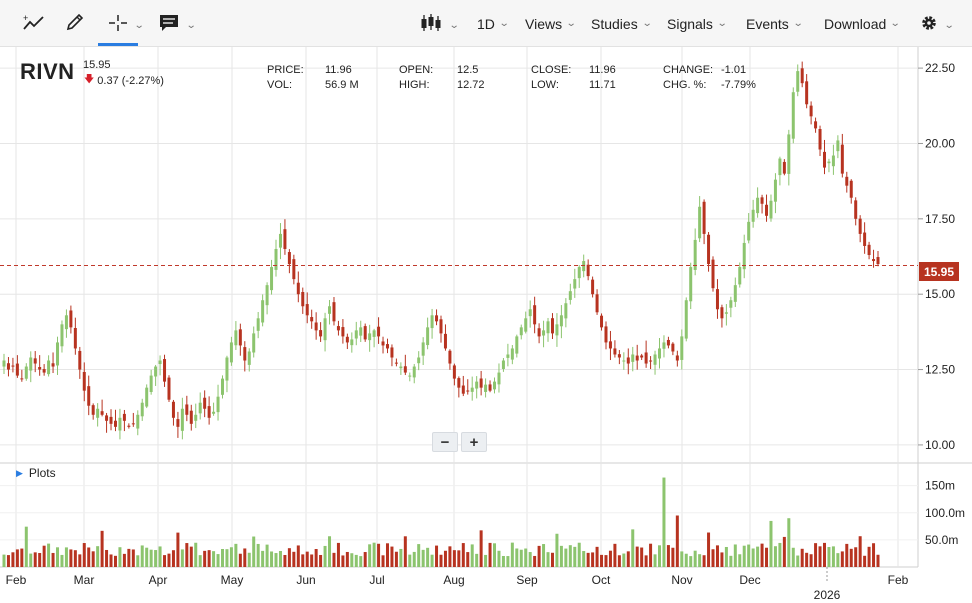 This screenshot has height=603, width=972. Describe the element at coordinates (601, 580) in the screenshot. I see `x-tick-label: Oct` at that location.